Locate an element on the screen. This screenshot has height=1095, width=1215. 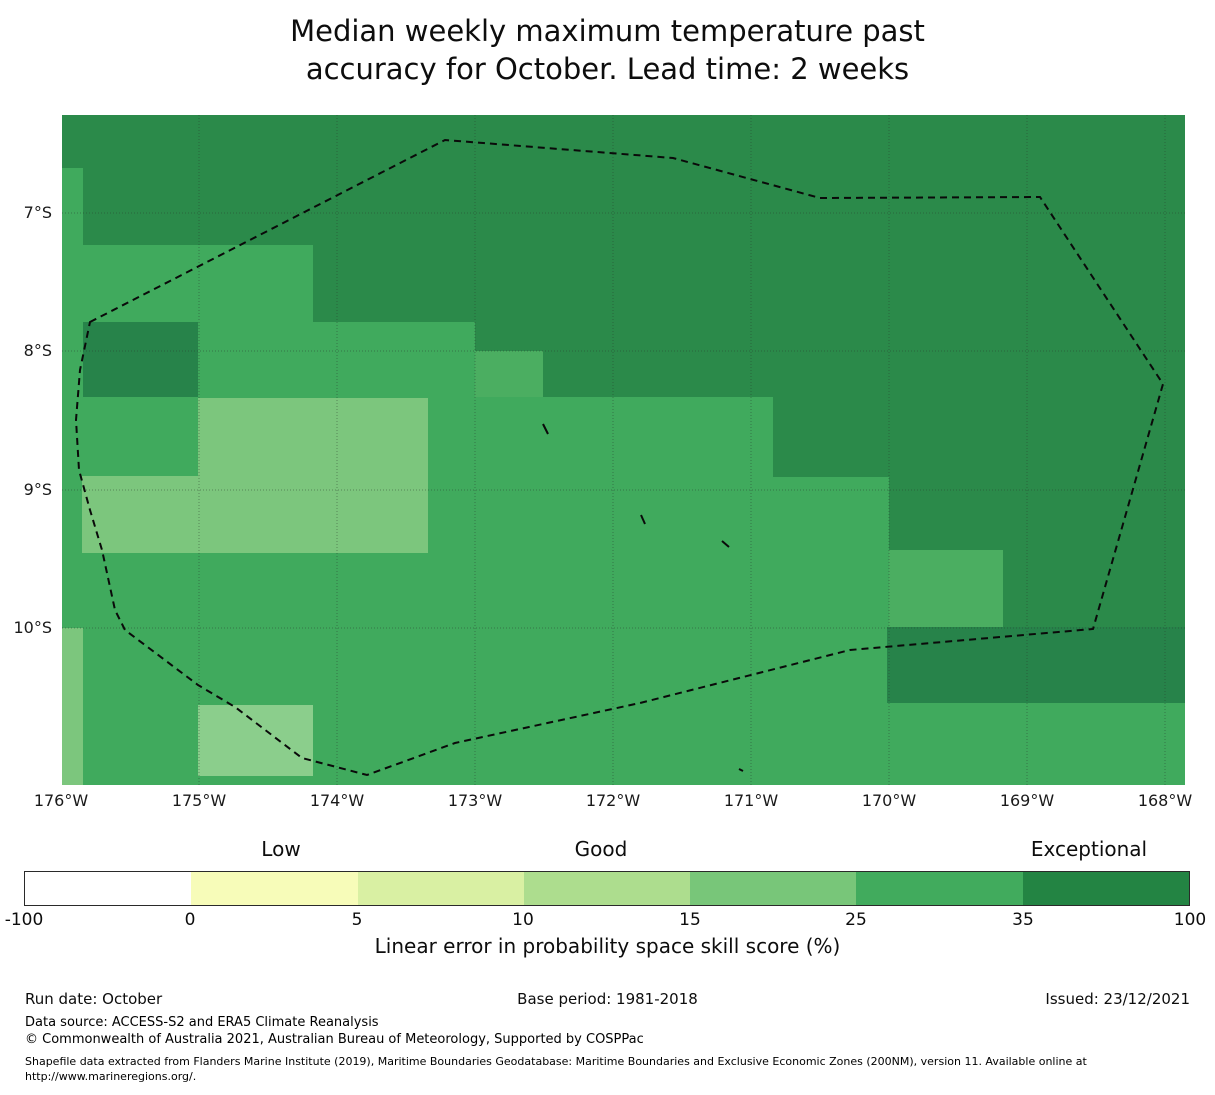
colorbar-category-label: Low is located at coordinates (281, 849).